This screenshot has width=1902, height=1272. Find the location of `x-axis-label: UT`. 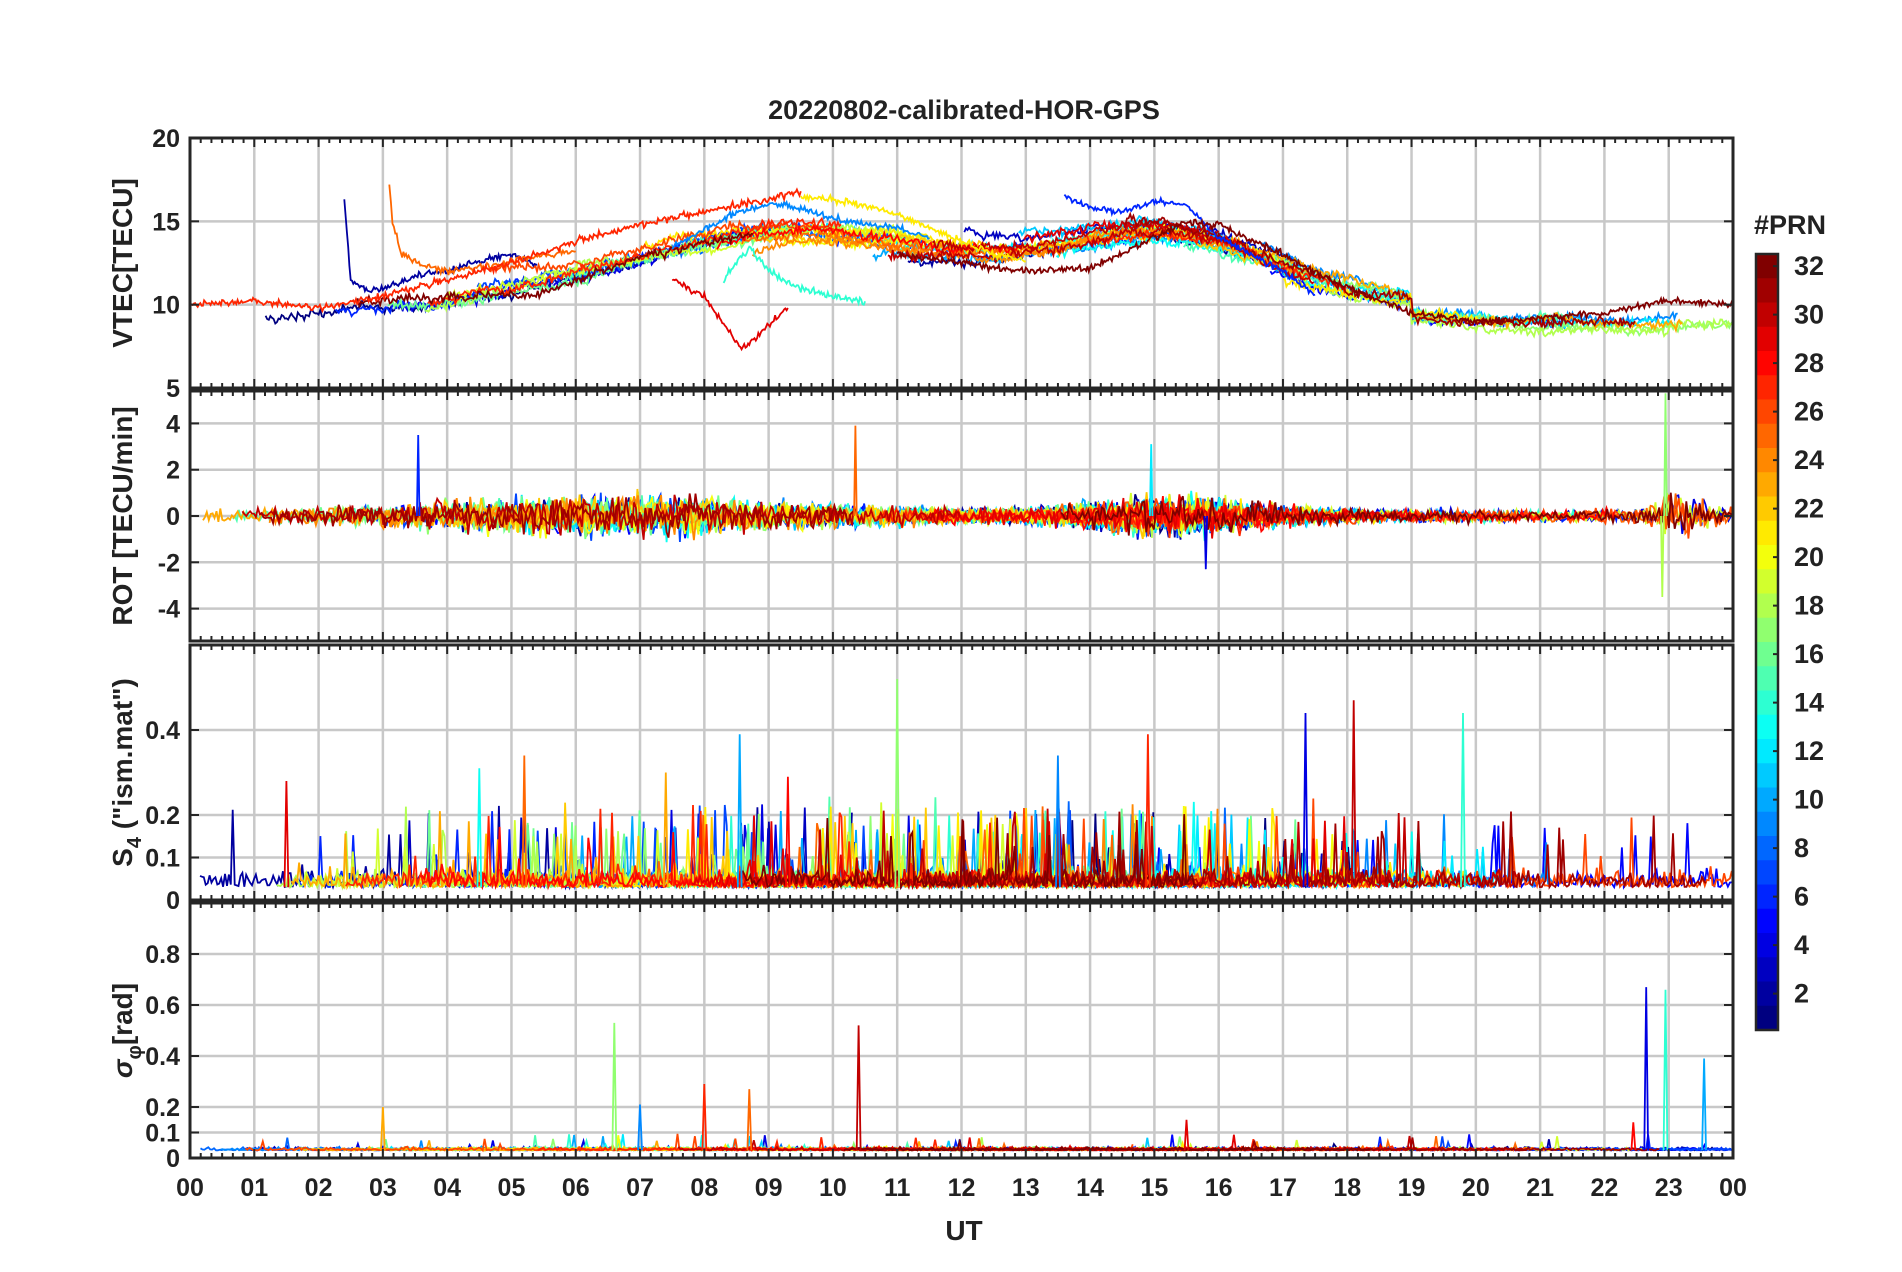

x-axis-label: UT is located at coordinates (963, 1230).